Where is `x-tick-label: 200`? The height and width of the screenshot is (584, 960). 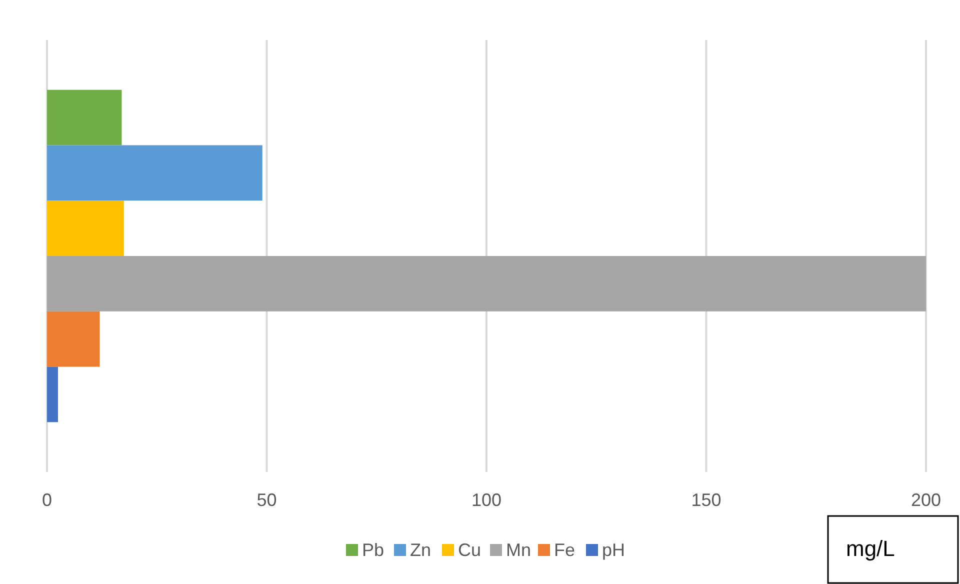 x-tick-label: 200 is located at coordinates (926, 500).